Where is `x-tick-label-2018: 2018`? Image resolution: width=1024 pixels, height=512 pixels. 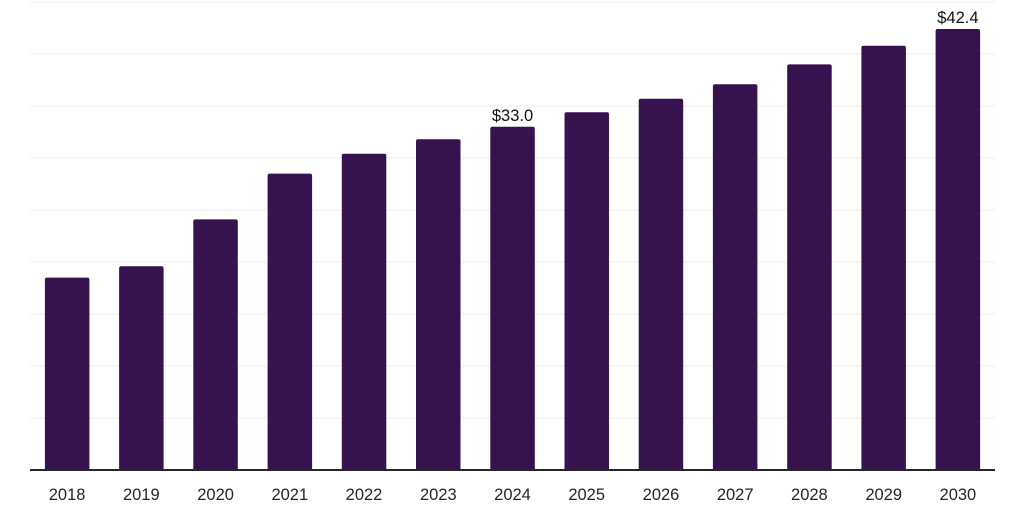
x-tick-label-2018: 2018 is located at coordinates (67, 495).